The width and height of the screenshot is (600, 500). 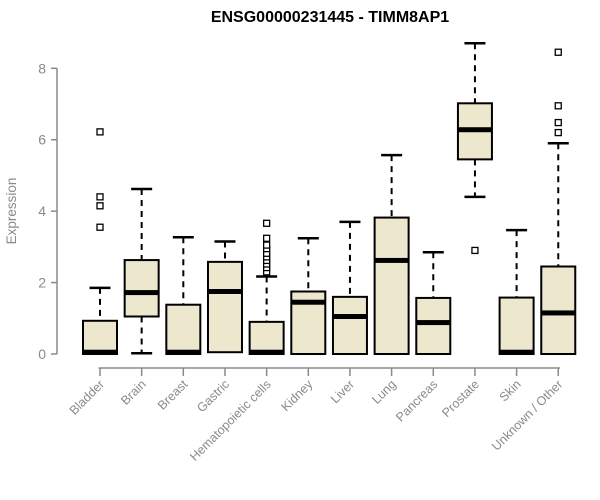 I want to click on x-tick-label-skin: Skin, so click(x=510, y=390).